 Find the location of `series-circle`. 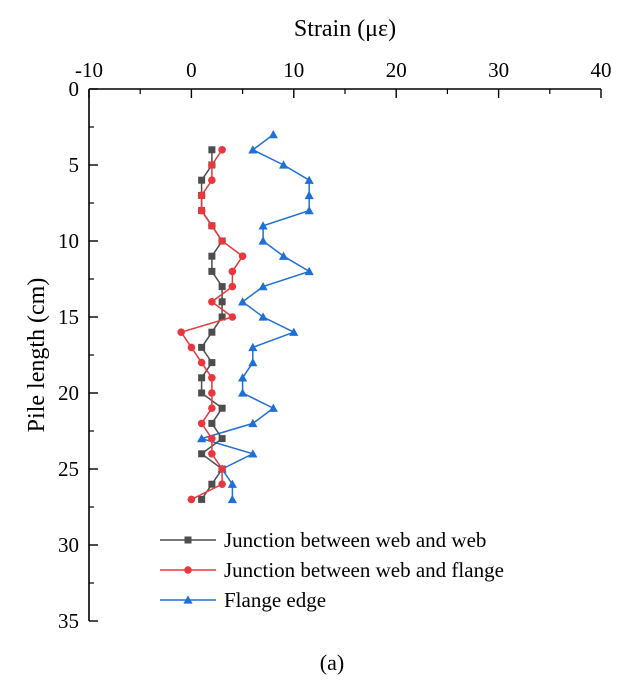

series-circle is located at coordinates (212, 325).